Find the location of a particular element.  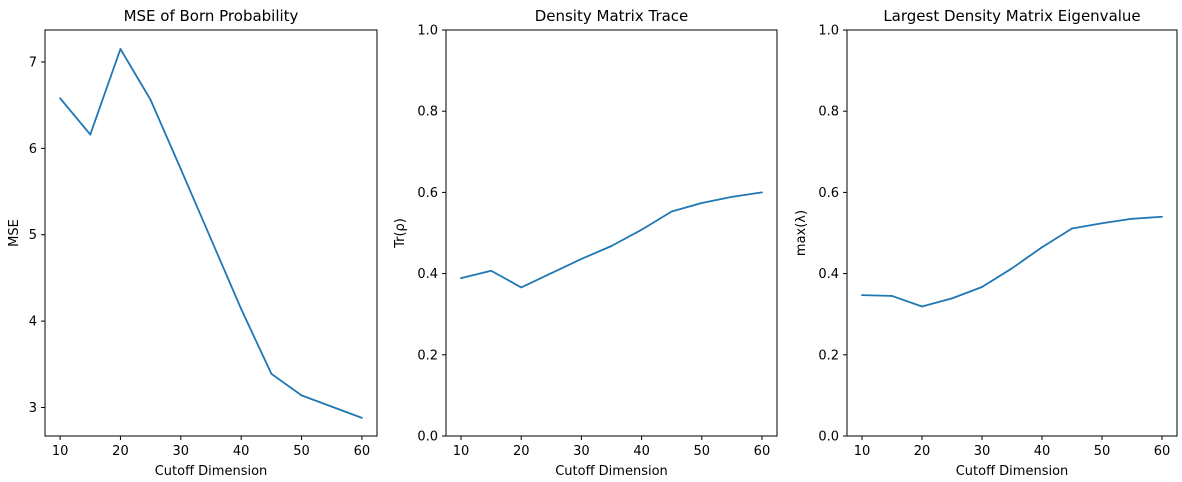

y-axis-label-3: max(λ) is located at coordinates (801, 233).